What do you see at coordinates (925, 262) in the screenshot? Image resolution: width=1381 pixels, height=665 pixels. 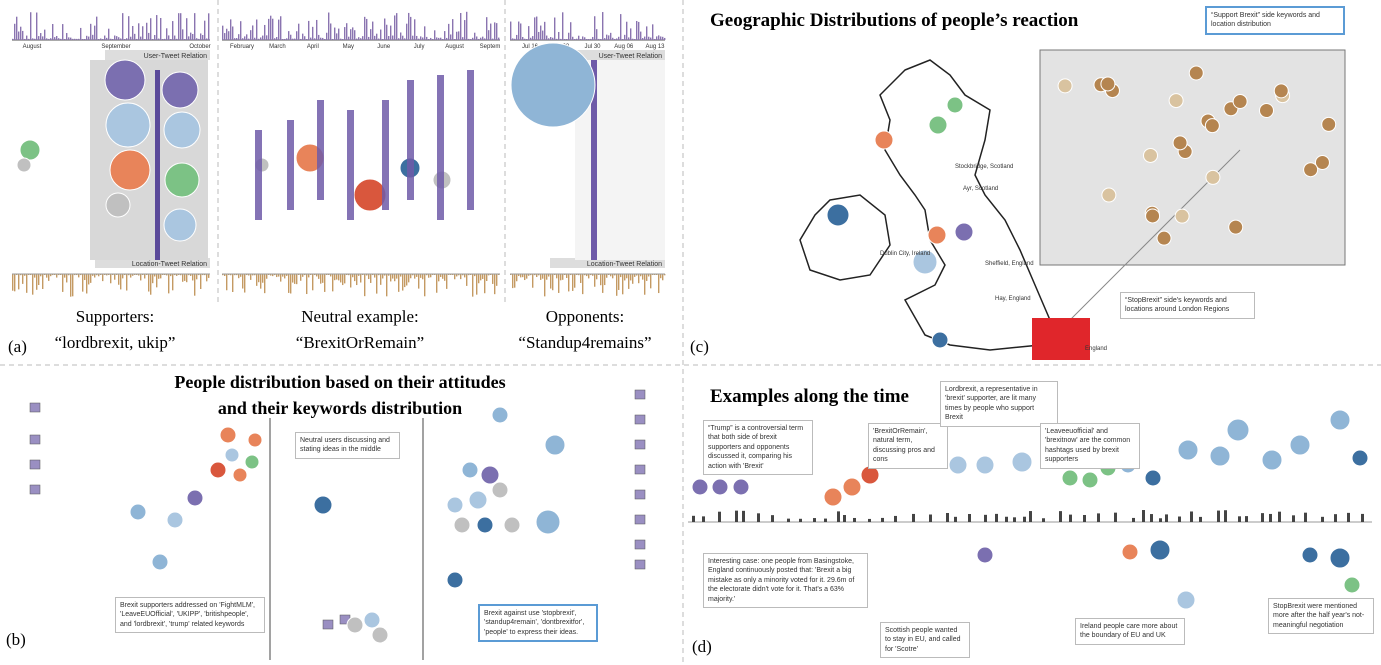 I see `map-bubble` at bounding box center [925, 262].